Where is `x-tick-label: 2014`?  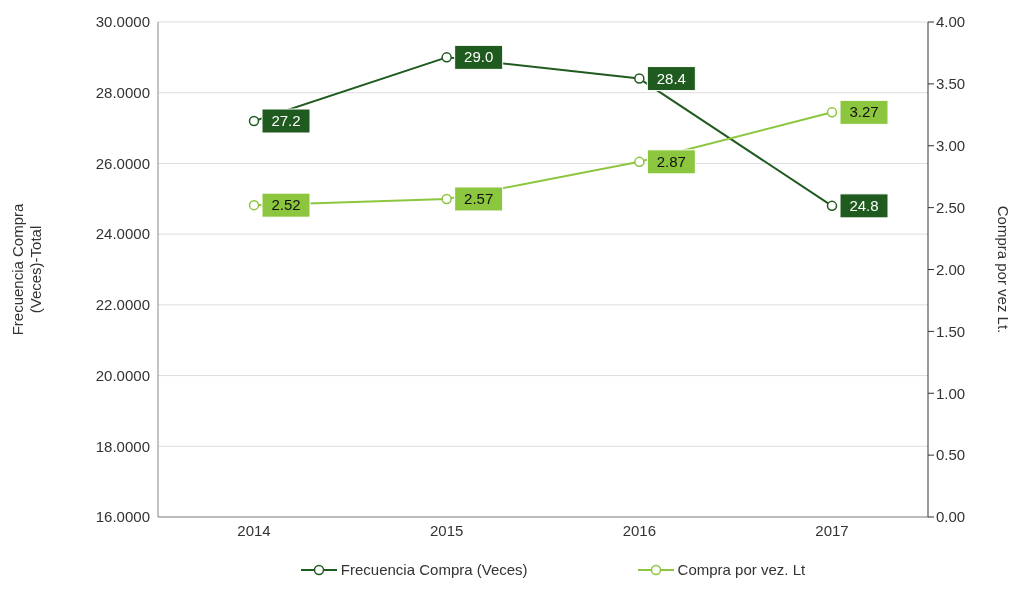
x-tick-label: 2014 is located at coordinates (254, 530).